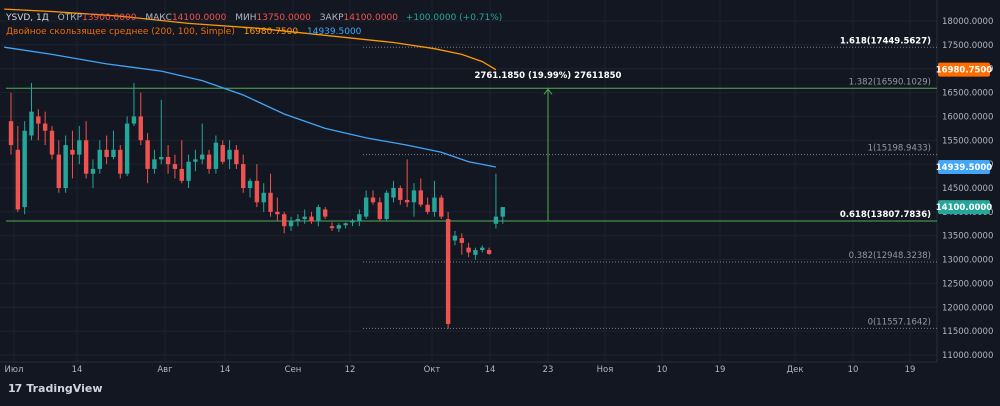 This screenshot has height=406, width=1000. What do you see at coordinates (548, 76) in the screenshot?
I see `measure-label: 2761.1850 (19.99%) 27611850` at bounding box center [548, 76].